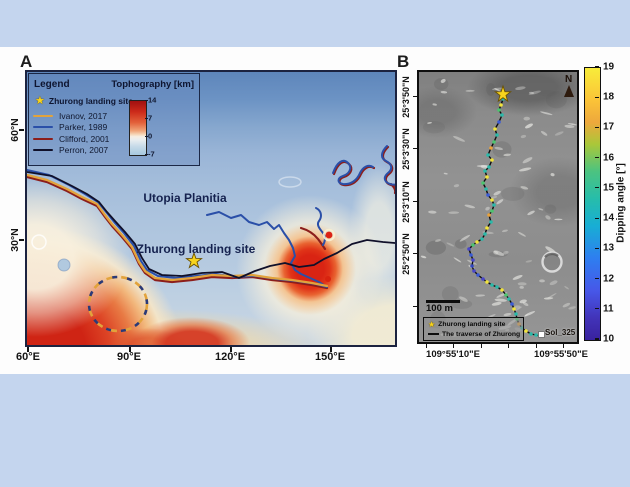 The height and width of the screenshot is (487, 630). What do you see at coordinates (230, 357) in the screenshot?
I see `x-tick-120e: 120°E` at bounding box center [230, 357].